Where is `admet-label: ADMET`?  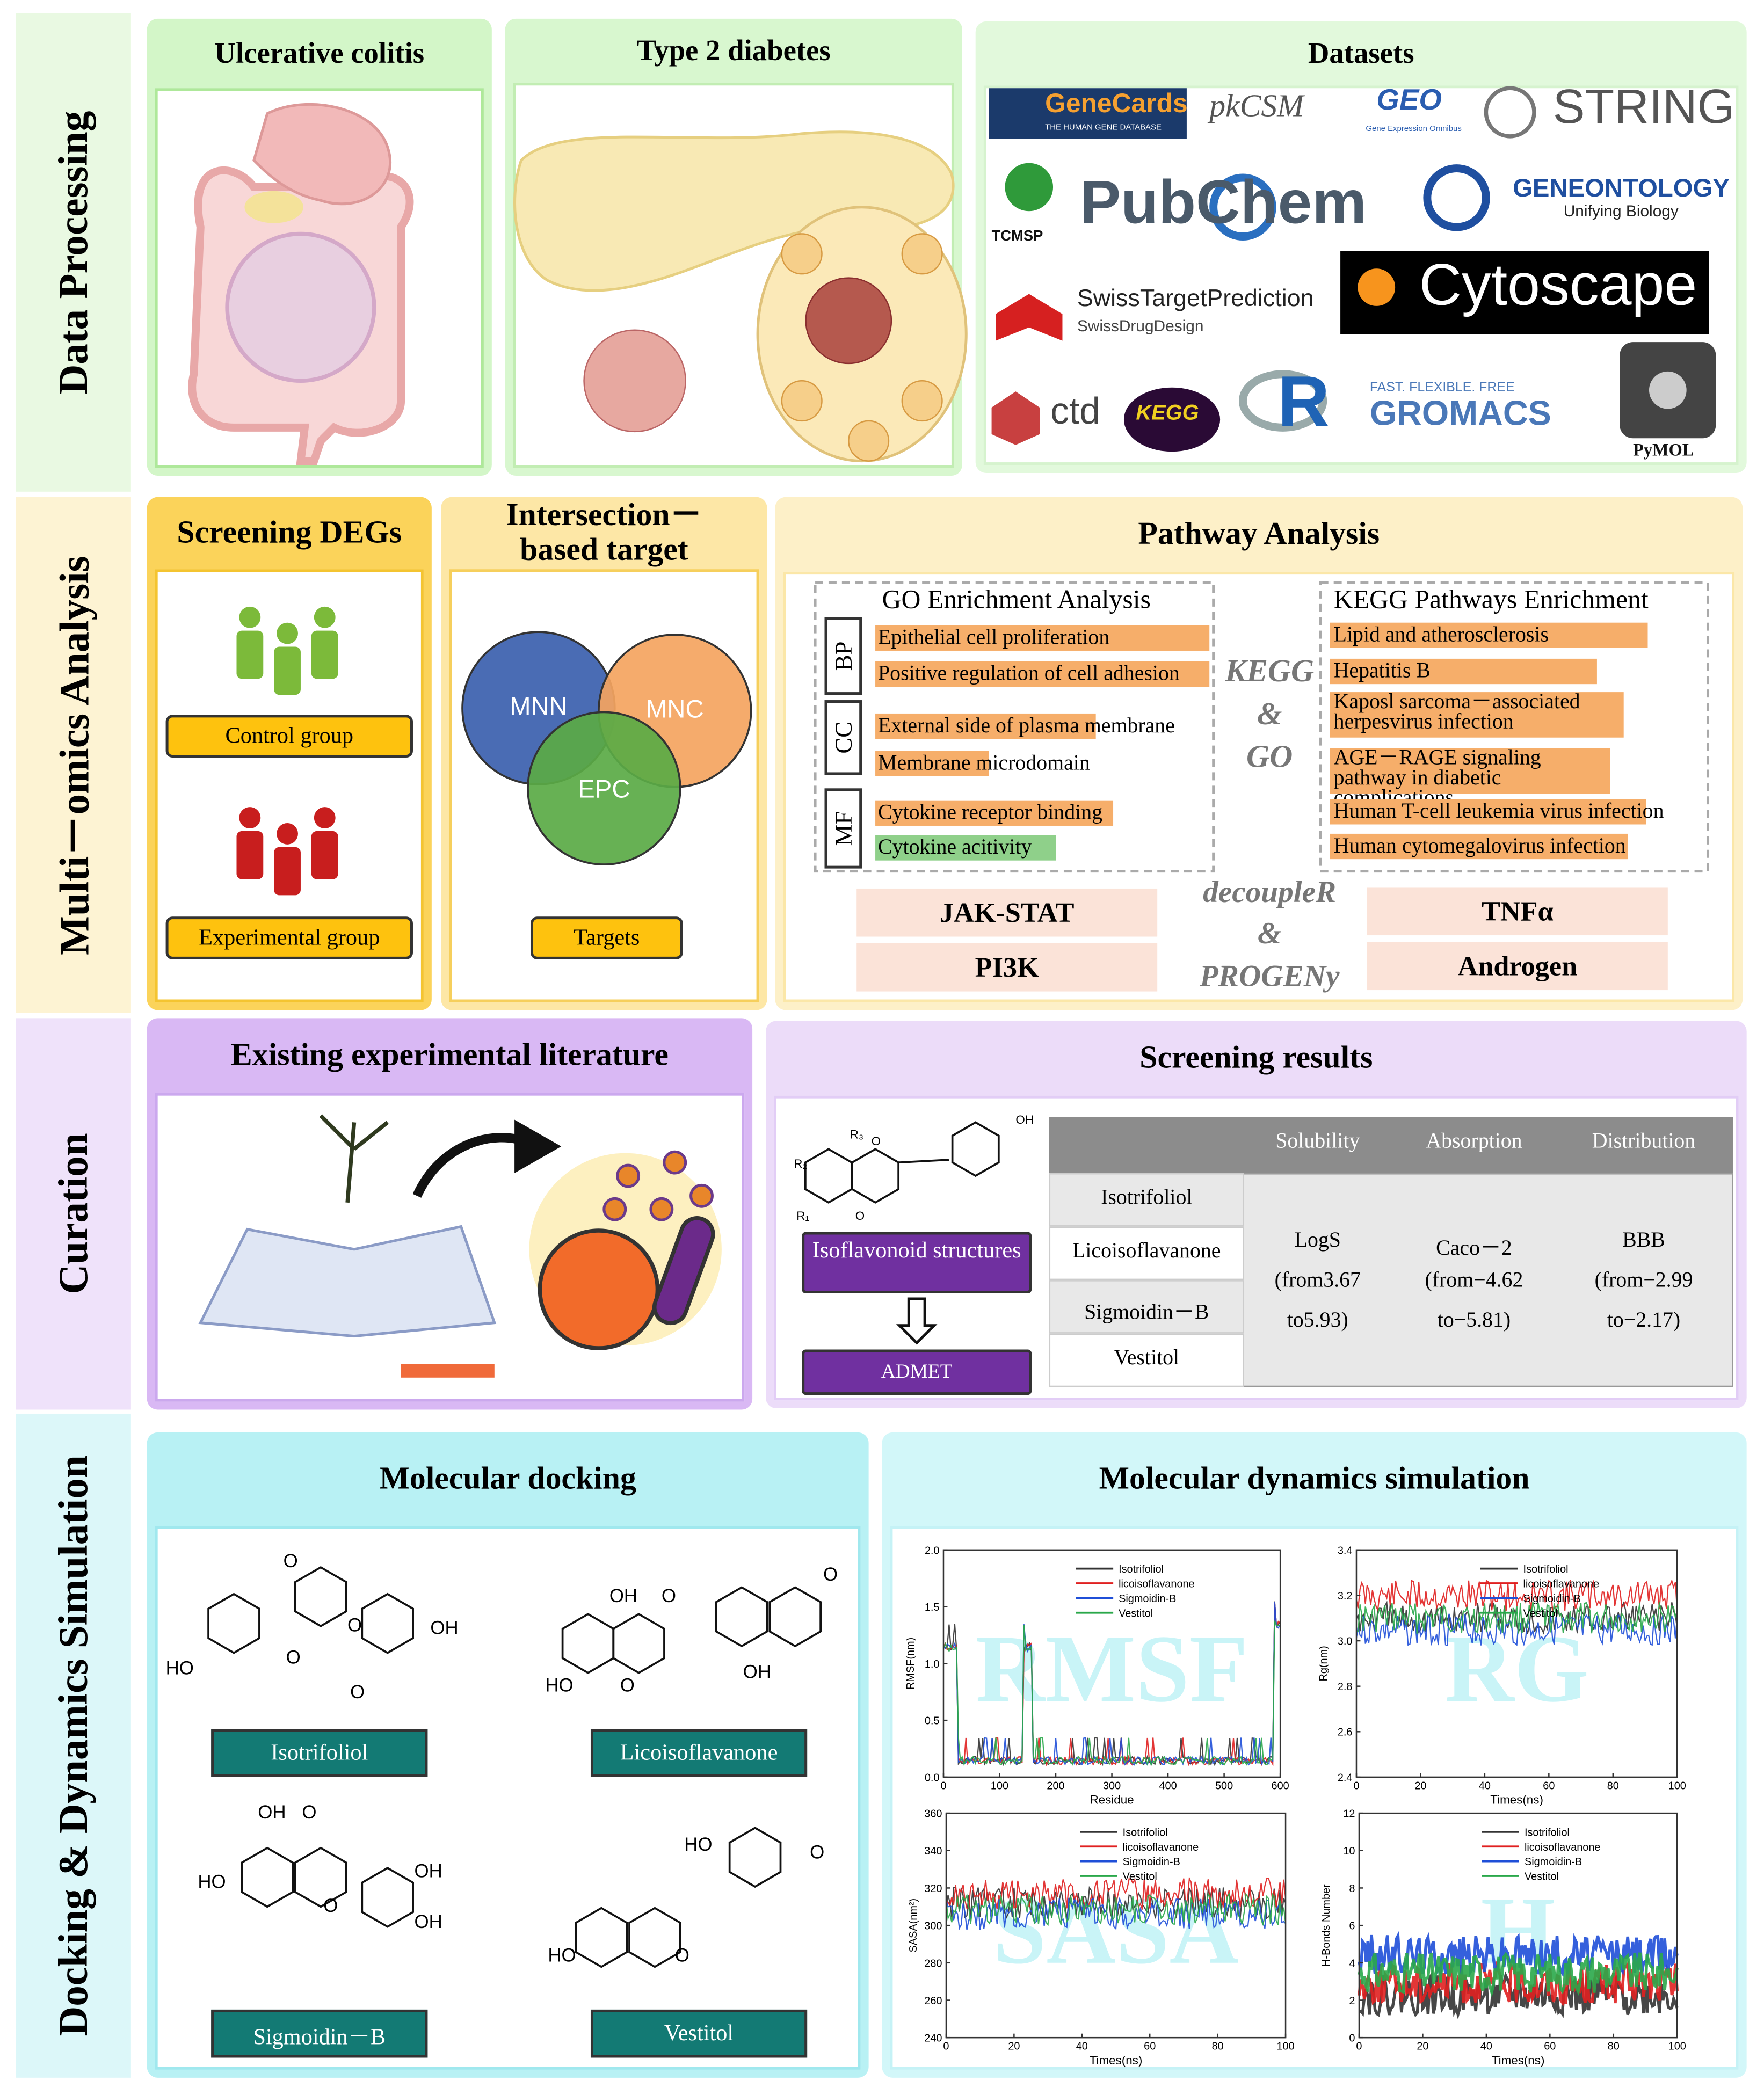
admet-label: ADMET is located at coordinates (917, 1372).